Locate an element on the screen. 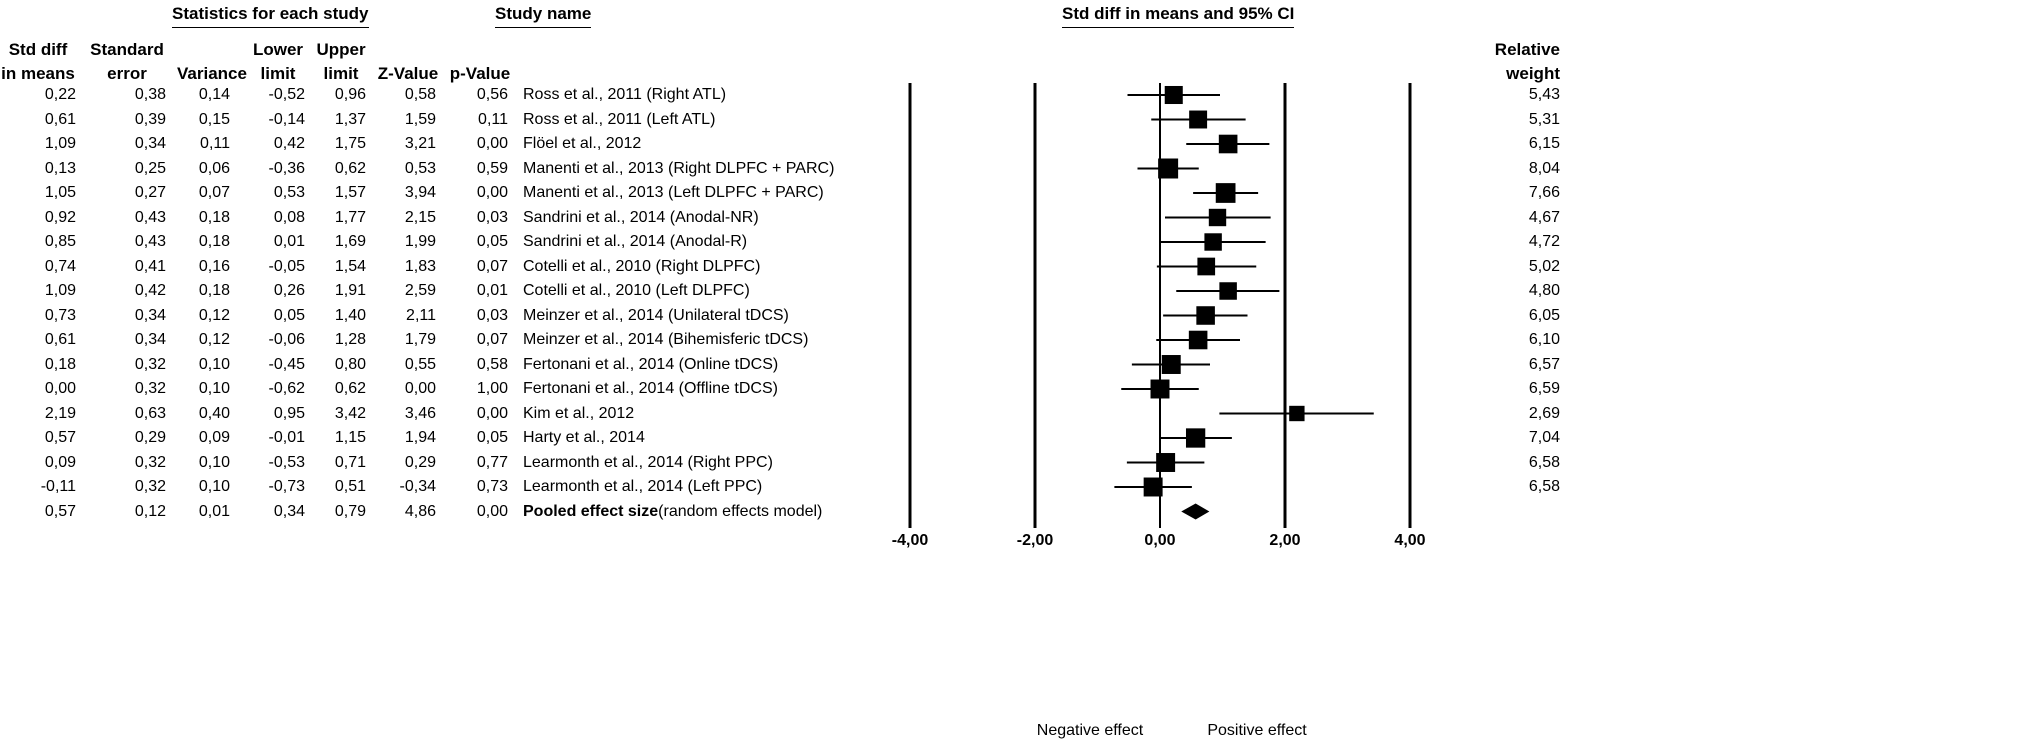  cell-z: 1,59 is located at coordinates (420, 119).